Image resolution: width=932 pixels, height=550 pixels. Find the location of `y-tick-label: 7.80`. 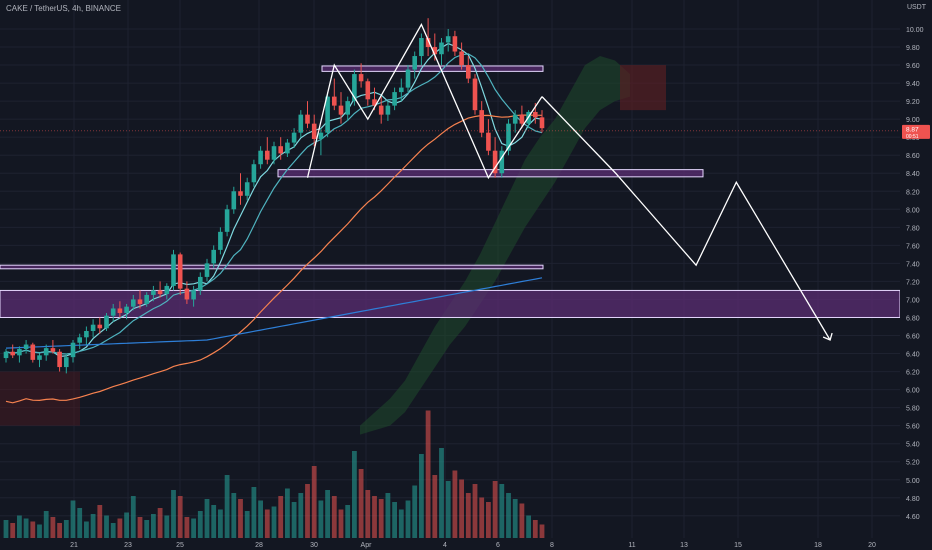

y-tick-label: 7.80 is located at coordinates (913, 228).